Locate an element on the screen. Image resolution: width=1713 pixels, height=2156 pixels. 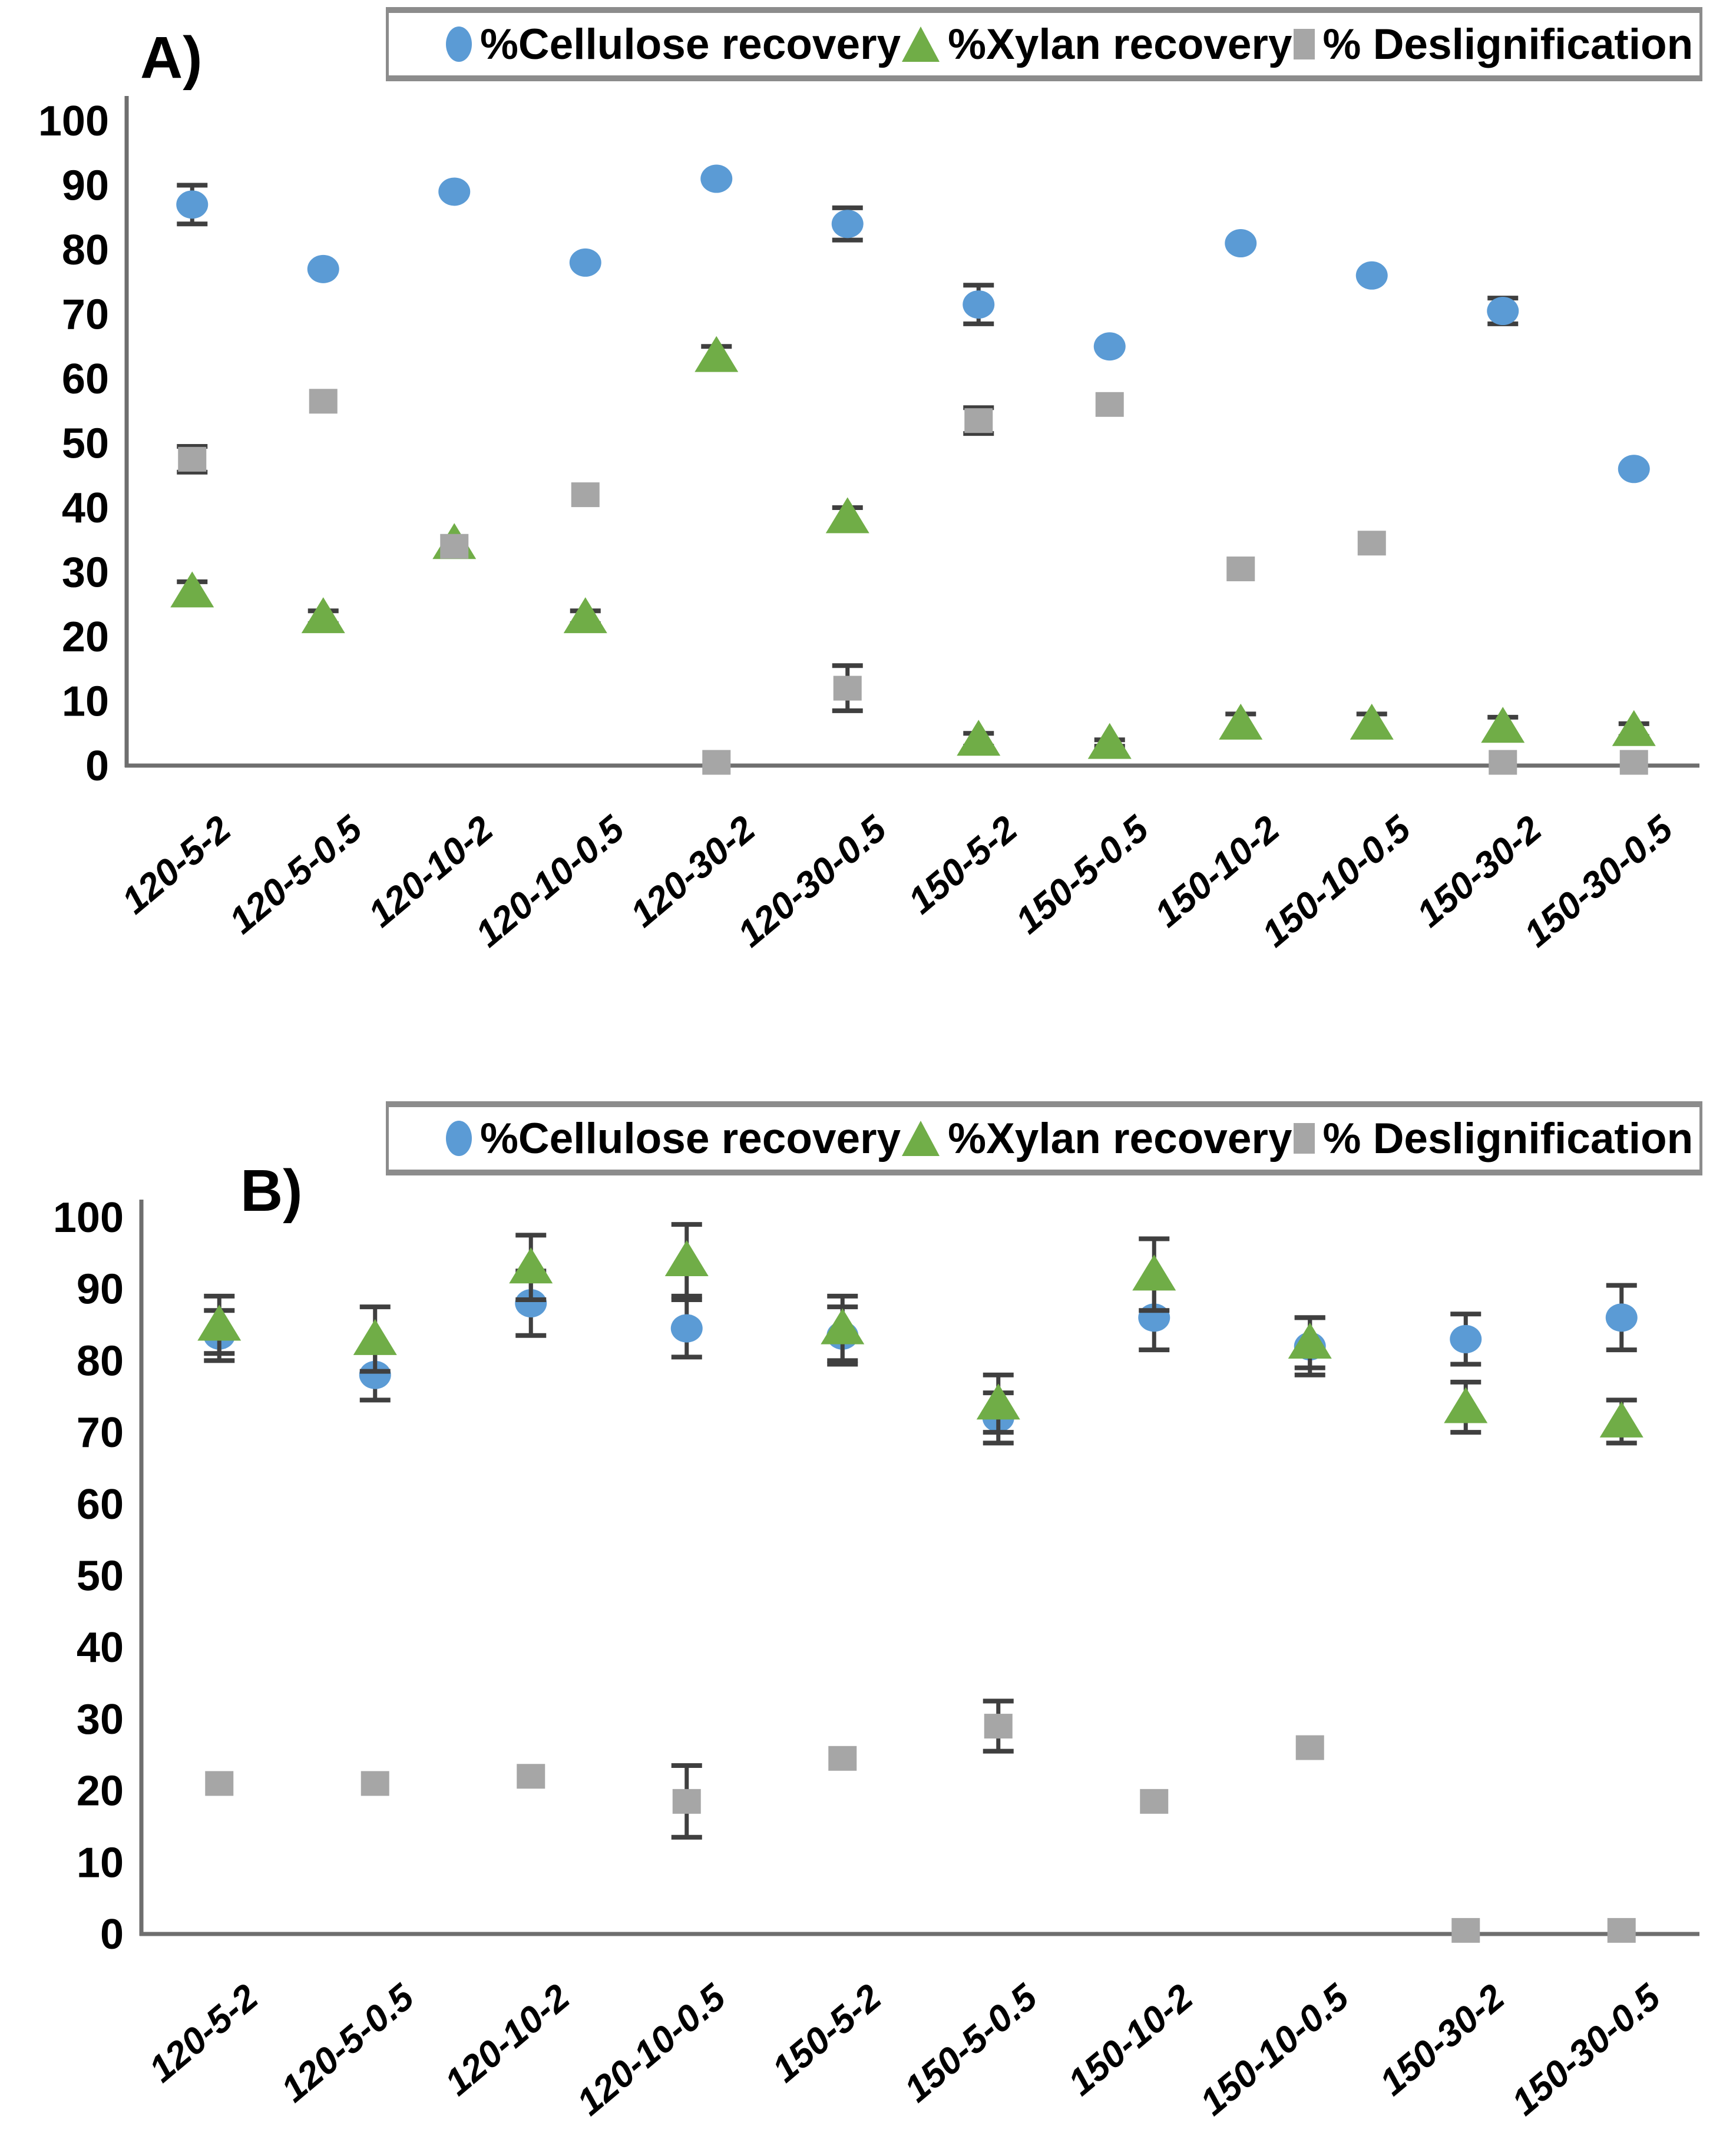
y-tick-label: 30 is located at coordinates (85, 573).